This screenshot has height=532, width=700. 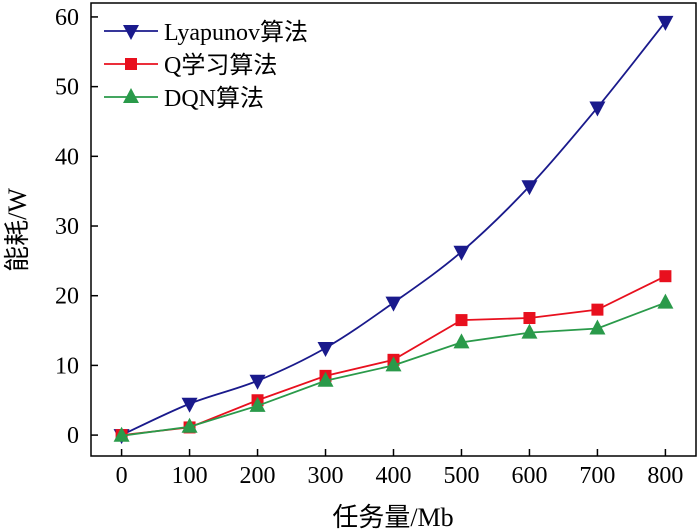 What do you see at coordinates (220, 65) in the screenshot?
I see `legend-label: Q学习算法` at bounding box center [220, 65].